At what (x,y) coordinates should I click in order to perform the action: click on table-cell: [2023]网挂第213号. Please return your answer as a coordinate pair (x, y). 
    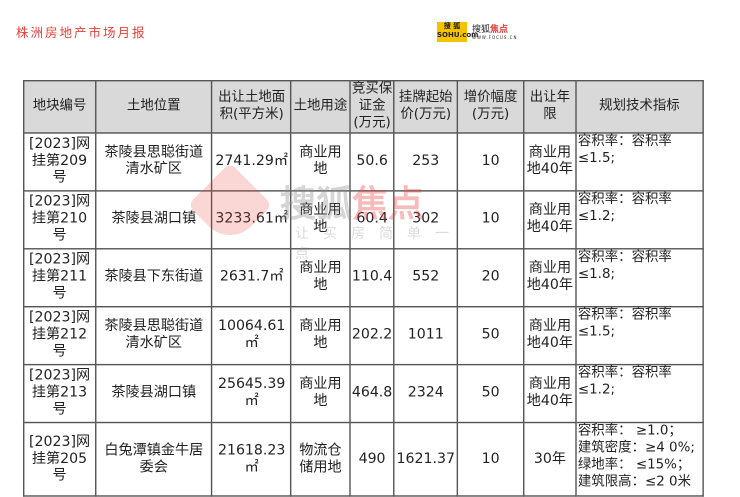
    Looking at the image, I should click on (60, 393).